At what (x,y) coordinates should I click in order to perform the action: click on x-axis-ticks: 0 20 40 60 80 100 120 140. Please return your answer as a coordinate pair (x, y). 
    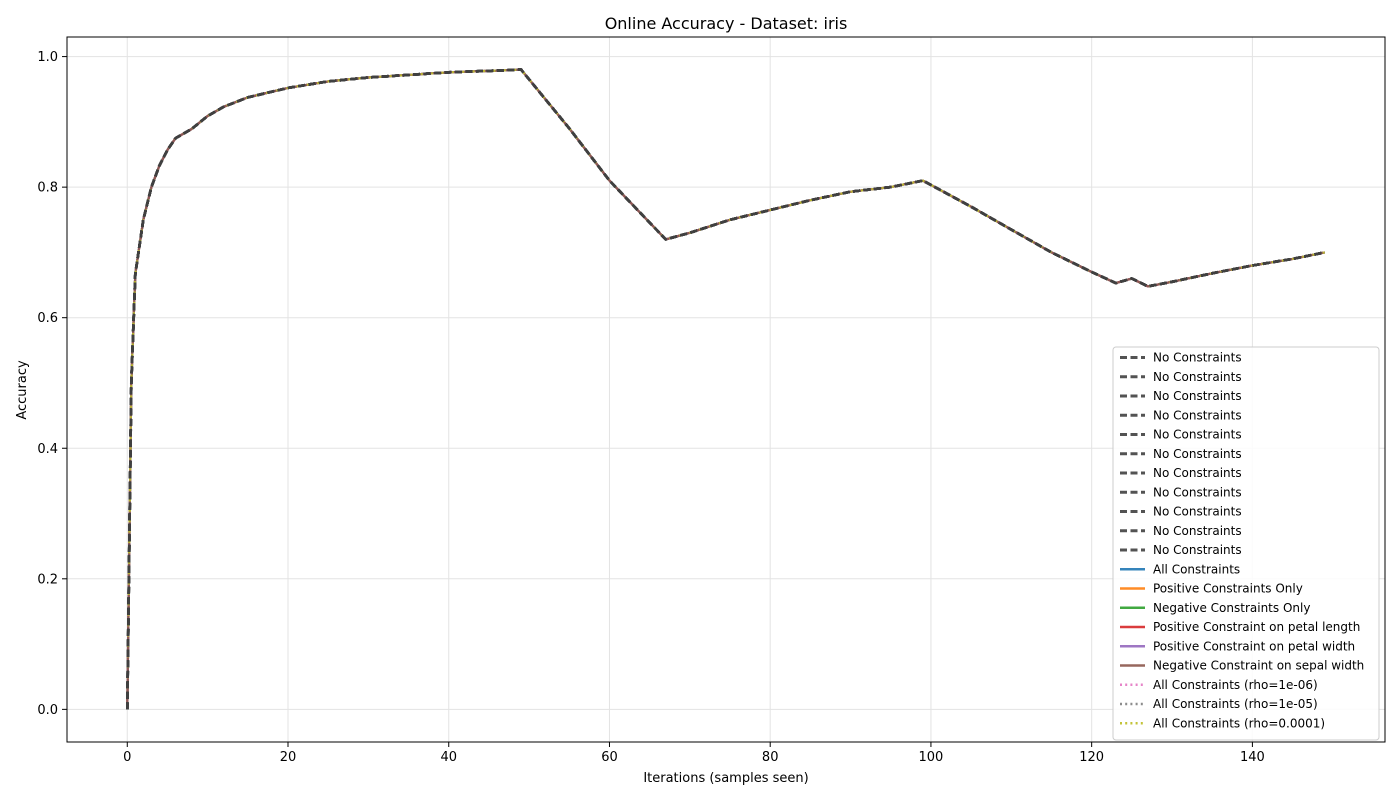
    Looking at the image, I should click on (694, 753).